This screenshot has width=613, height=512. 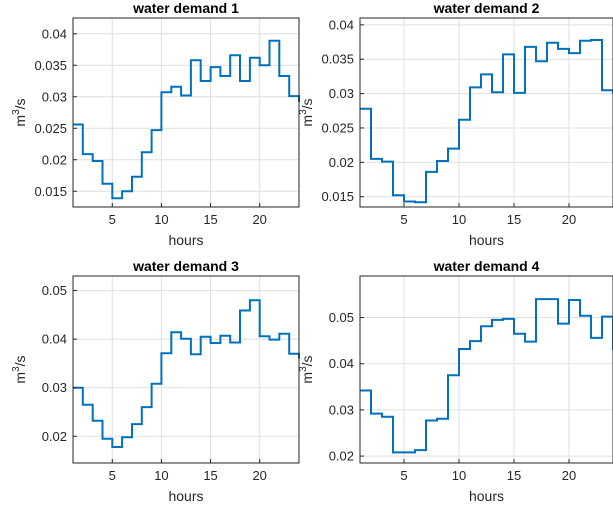 I want to click on subplot-title: water demand 4, so click(x=486, y=266).